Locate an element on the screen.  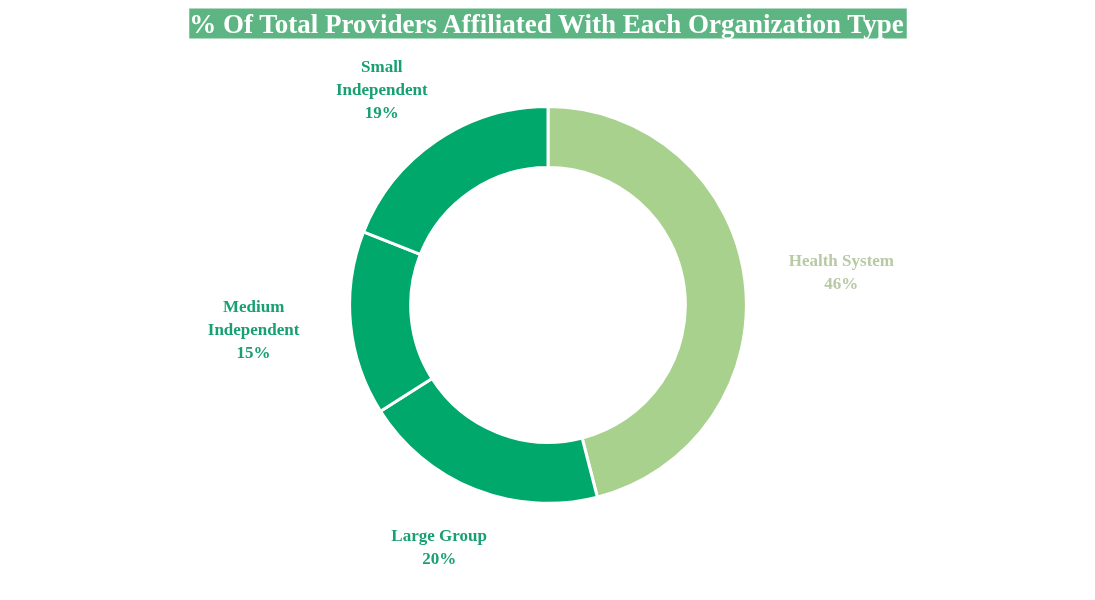
slice-label: Medium Independent is located at coordinates (253, 318).